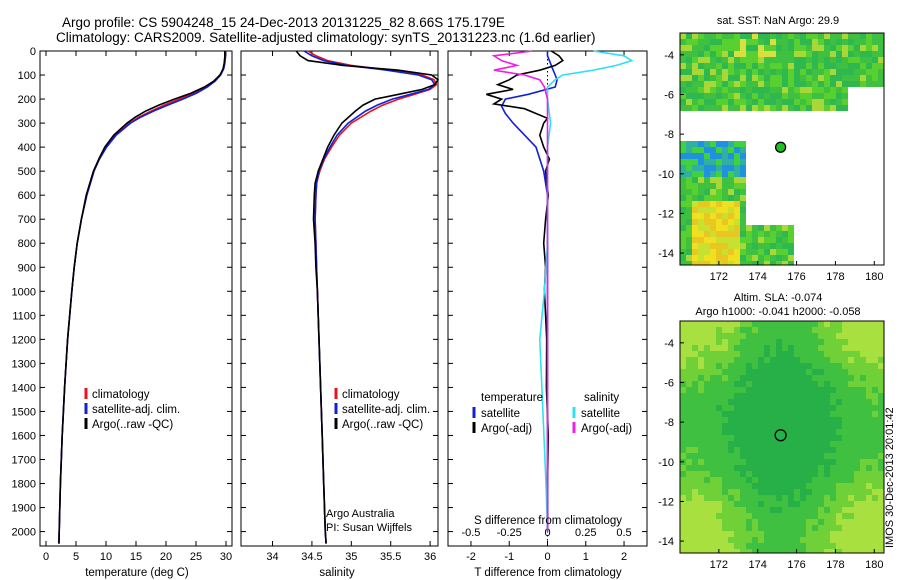 The height and width of the screenshot is (580, 900). I want to click on salinity-xtick-label: 35.5, so click(390, 557).